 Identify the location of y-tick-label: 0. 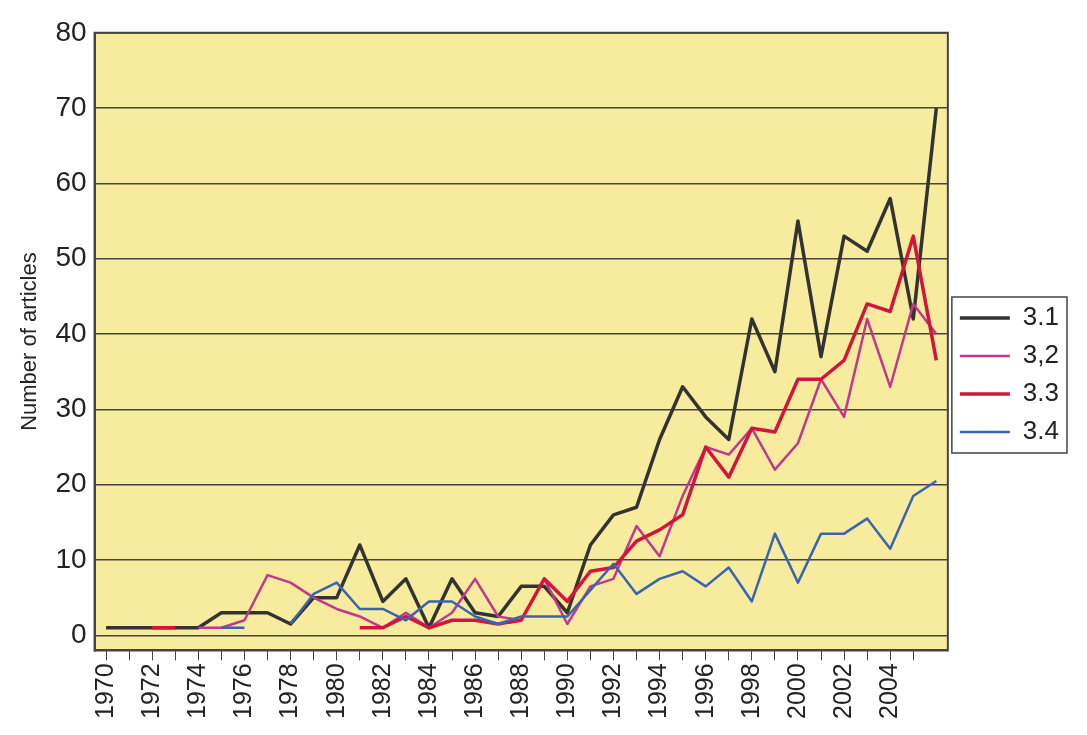
(78, 634).